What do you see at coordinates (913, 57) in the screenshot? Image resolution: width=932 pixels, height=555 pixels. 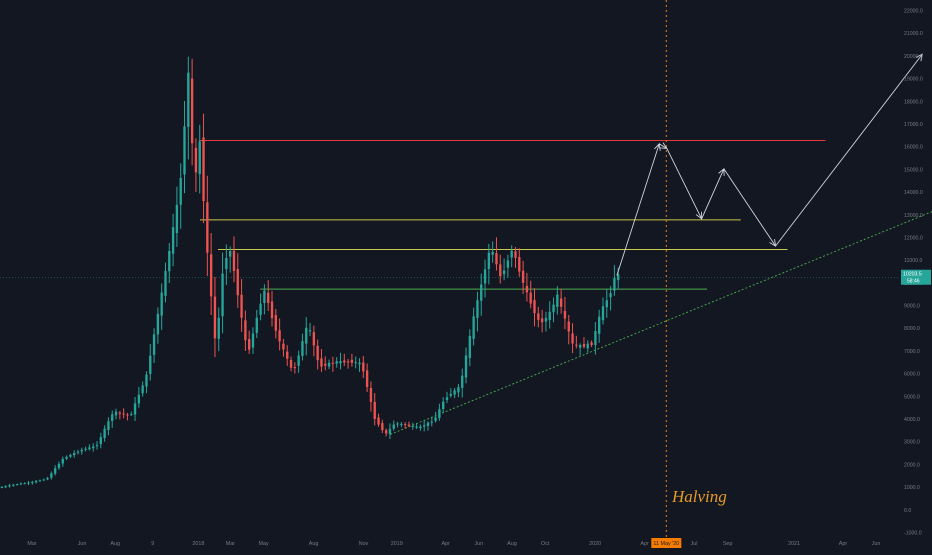 I see `y-tick-label: 20000.0` at bounding box center [913, 57].